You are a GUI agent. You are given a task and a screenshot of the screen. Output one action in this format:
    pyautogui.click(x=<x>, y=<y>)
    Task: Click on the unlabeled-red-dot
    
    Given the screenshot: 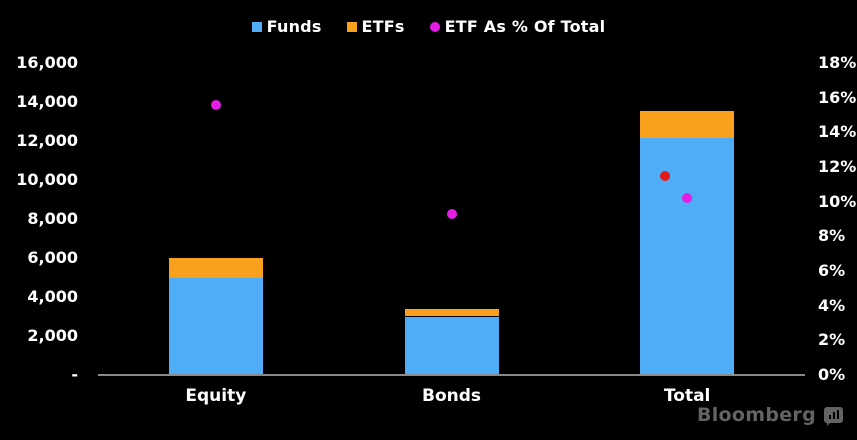 What is the action you would take?
    pyautogui.click(x=665, y=175)
    